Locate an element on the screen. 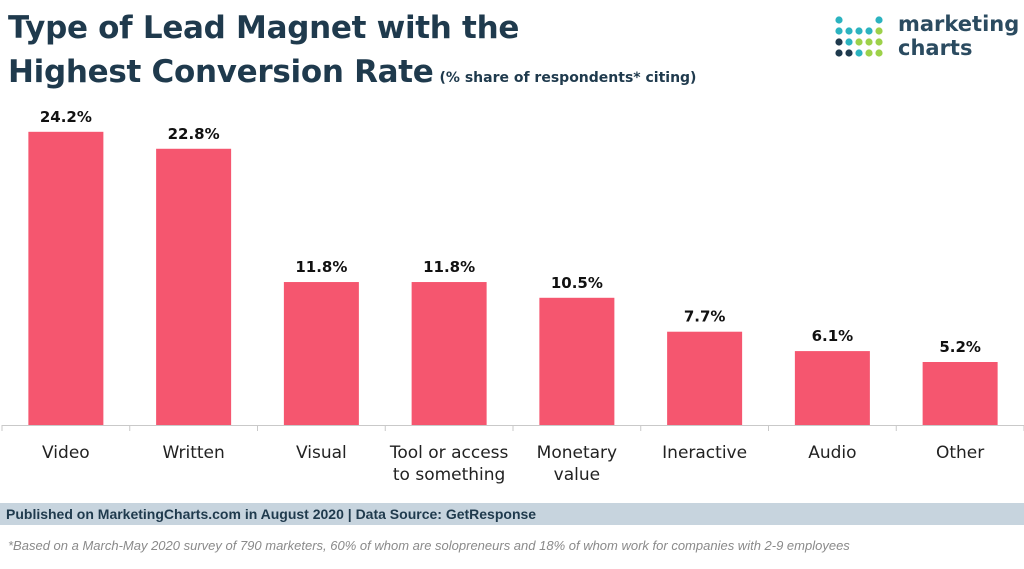 Image resolution: width=1024 pixels, height=569 pixels. data-label: 22.8% is located at coordinates (194, 134).